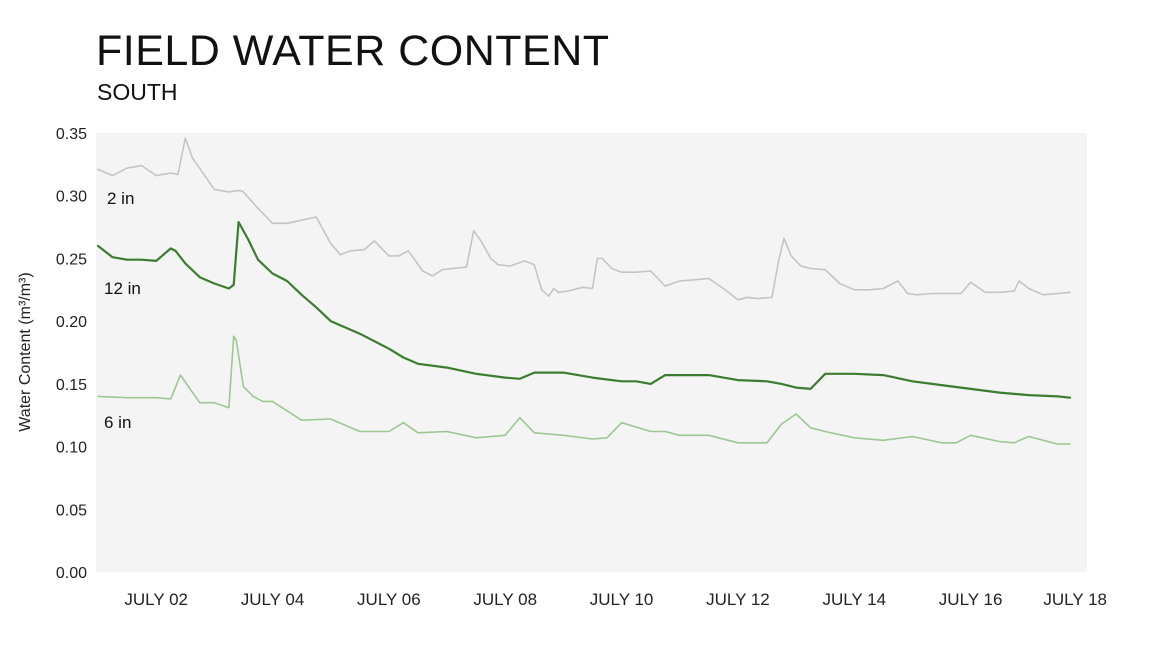  What do you see at coordinates (71, 510) in the screenshot?
I see `y-tick-label: 0.05` at bounding box center [71, 510].